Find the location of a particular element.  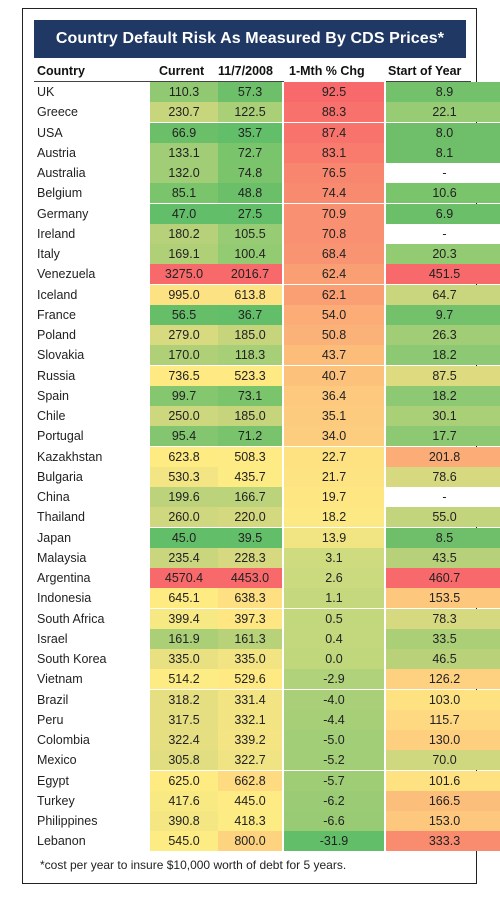

chg-value: 62.1 is located at coordinates (334, 294).